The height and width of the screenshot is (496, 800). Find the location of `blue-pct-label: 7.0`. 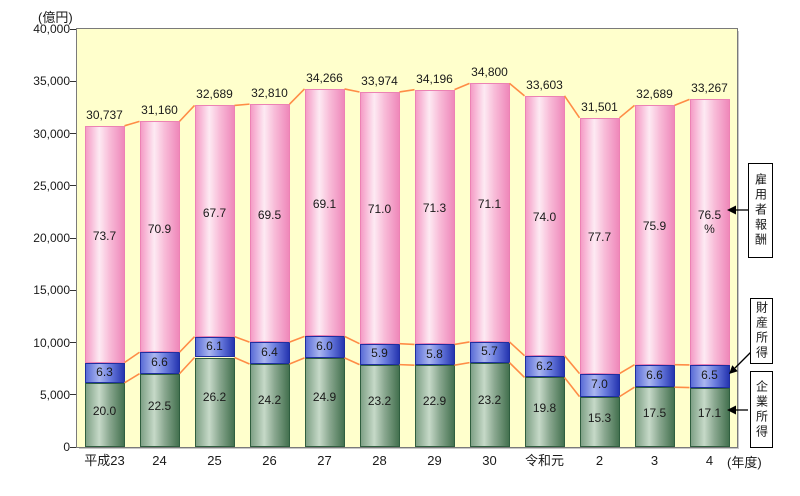

blue-pct-label: 7.0 is located at coordinates (599, 384).